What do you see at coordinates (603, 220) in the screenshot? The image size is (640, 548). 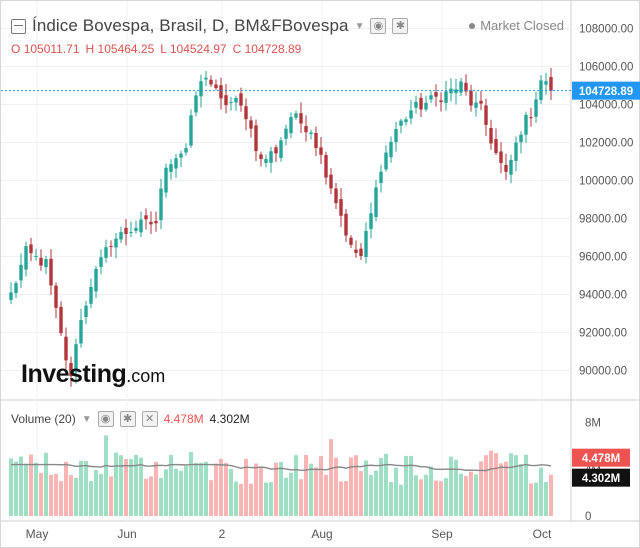 I see `price-tick-label: 98000.00` at bounding box center [603, 220].